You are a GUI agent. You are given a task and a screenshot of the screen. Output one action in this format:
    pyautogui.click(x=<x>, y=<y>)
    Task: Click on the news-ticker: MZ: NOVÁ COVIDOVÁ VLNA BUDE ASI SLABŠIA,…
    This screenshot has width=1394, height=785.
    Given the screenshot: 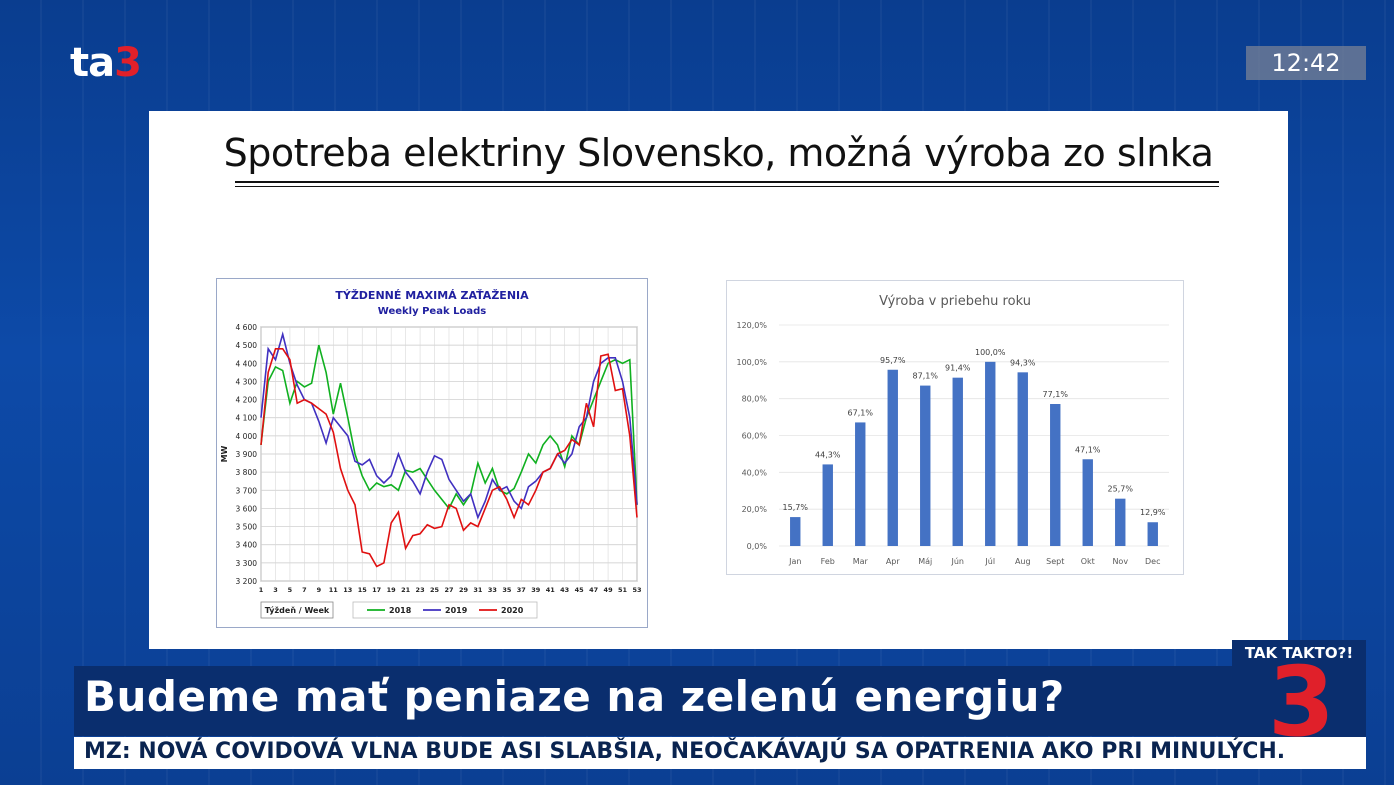 What is the action you would take?
    pyautogui.click(x=685, y=751)
    